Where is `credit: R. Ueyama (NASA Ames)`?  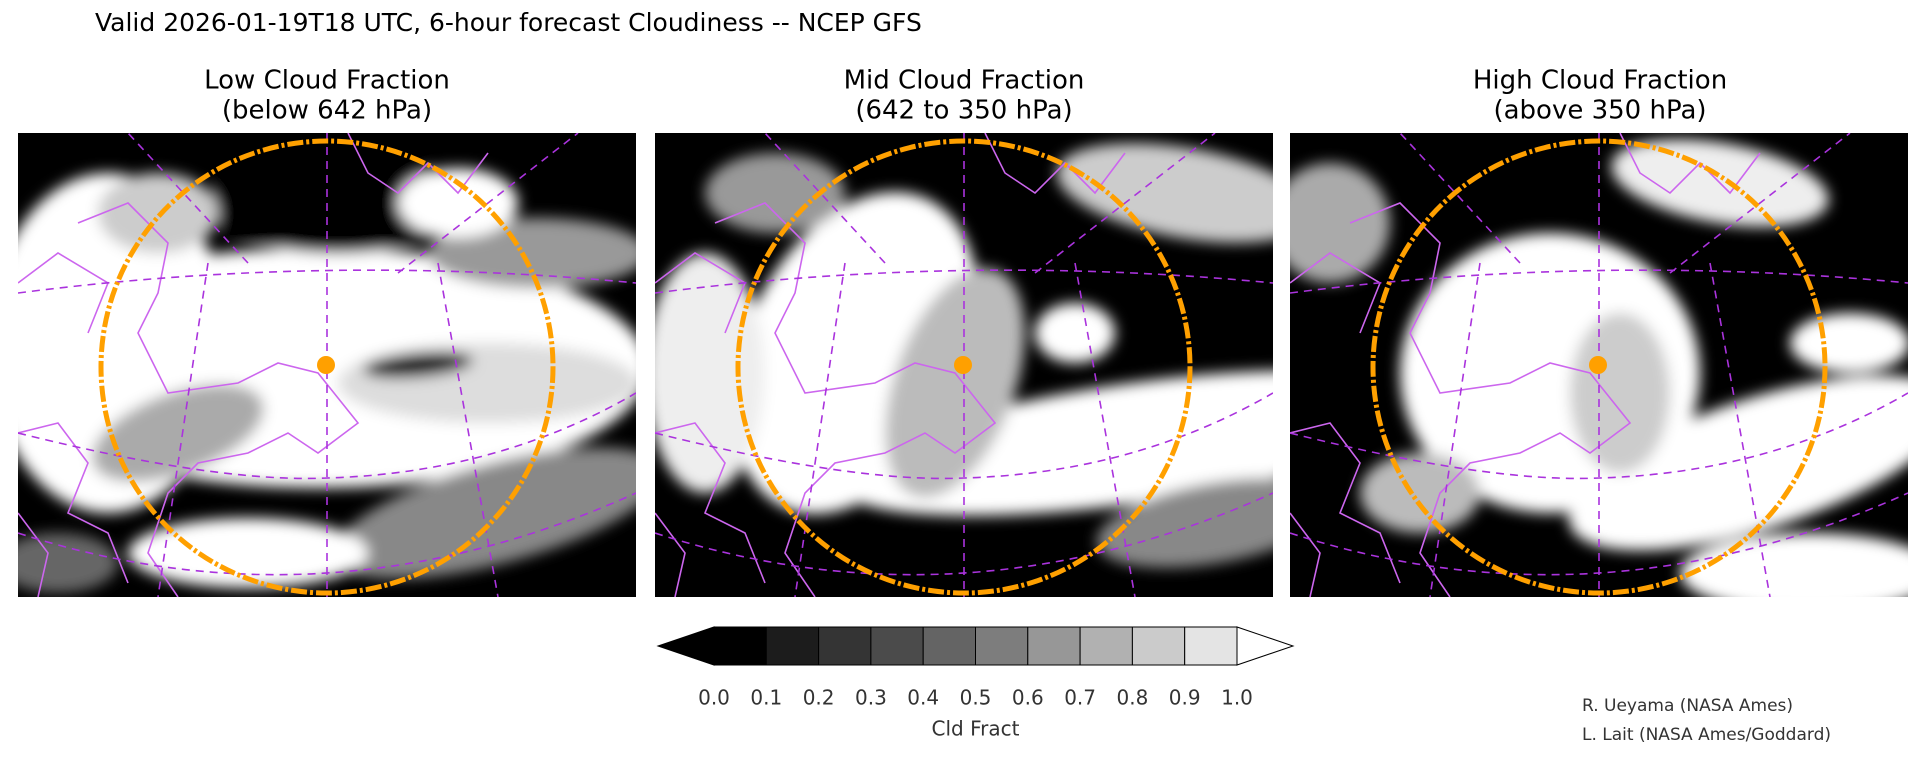 credit: R. Ueyama (NASA Ames) is located at coordinates (1687, 706).